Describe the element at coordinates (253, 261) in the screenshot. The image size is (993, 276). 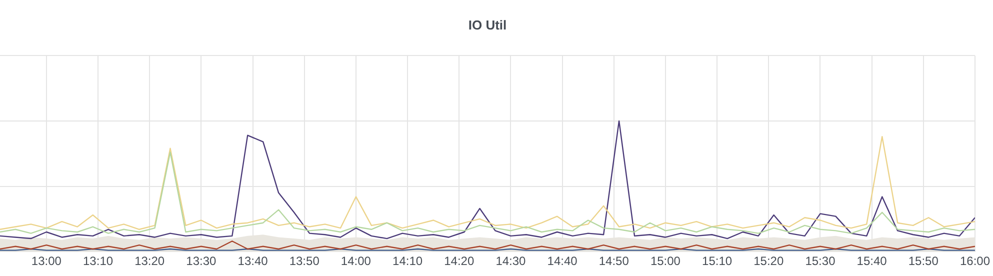
I see `x-tick-label: 13:40` at that location.